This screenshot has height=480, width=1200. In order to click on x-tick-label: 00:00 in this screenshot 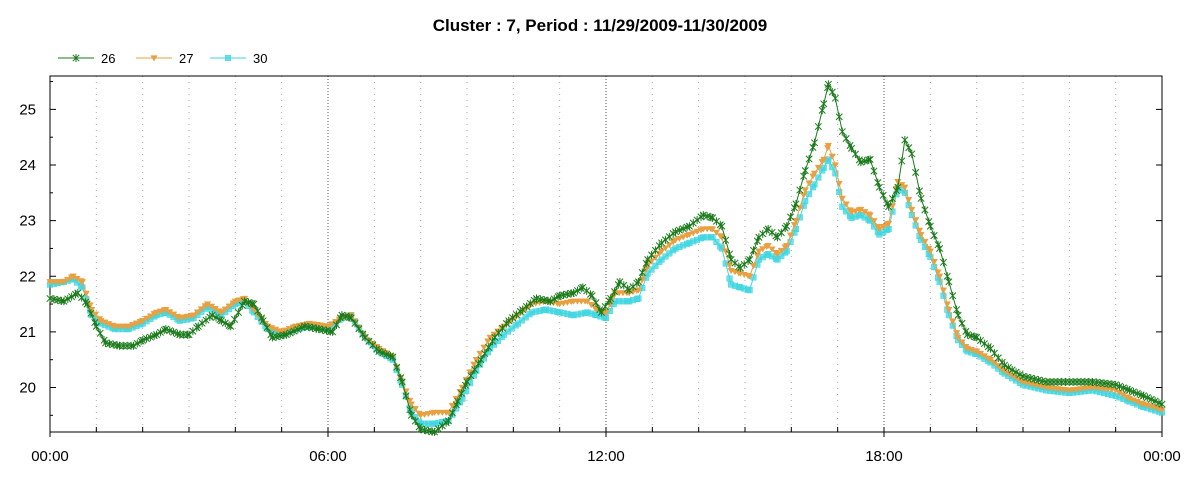, I will do `click(50, 456)`.